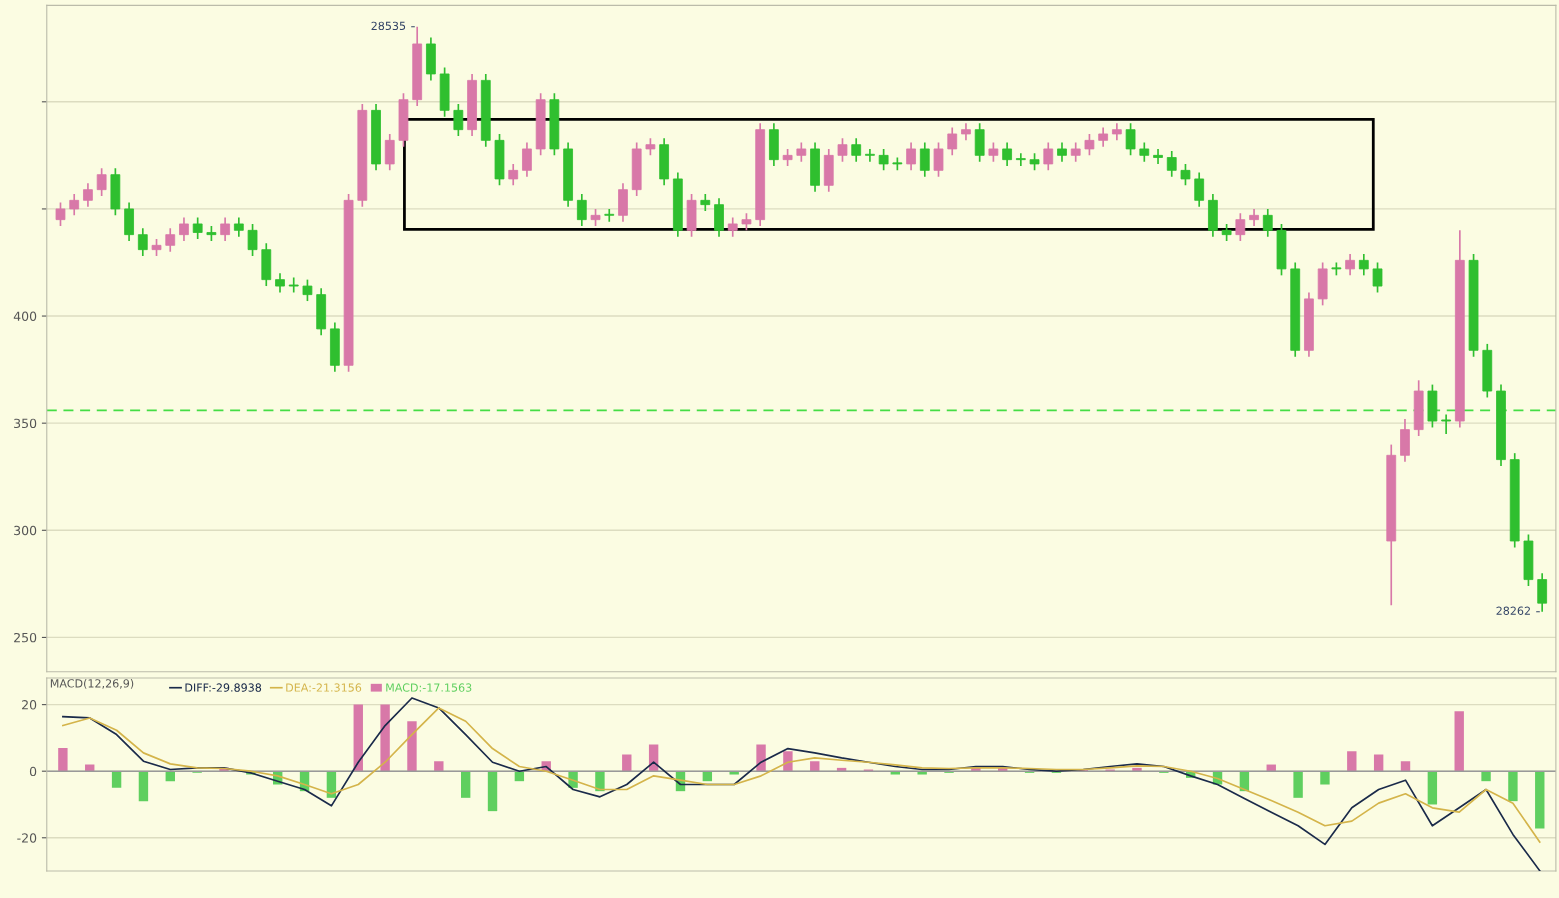  What do you see at coordinates (25, 637) in the screenshot?
I see `y-tick-label: 250` at bounding box center [25, 637].